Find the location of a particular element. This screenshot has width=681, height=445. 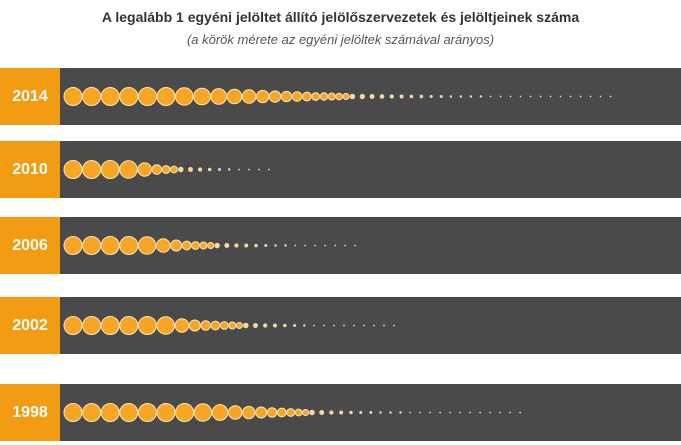

year-label: 2014 is located at coordinates (30, 96).